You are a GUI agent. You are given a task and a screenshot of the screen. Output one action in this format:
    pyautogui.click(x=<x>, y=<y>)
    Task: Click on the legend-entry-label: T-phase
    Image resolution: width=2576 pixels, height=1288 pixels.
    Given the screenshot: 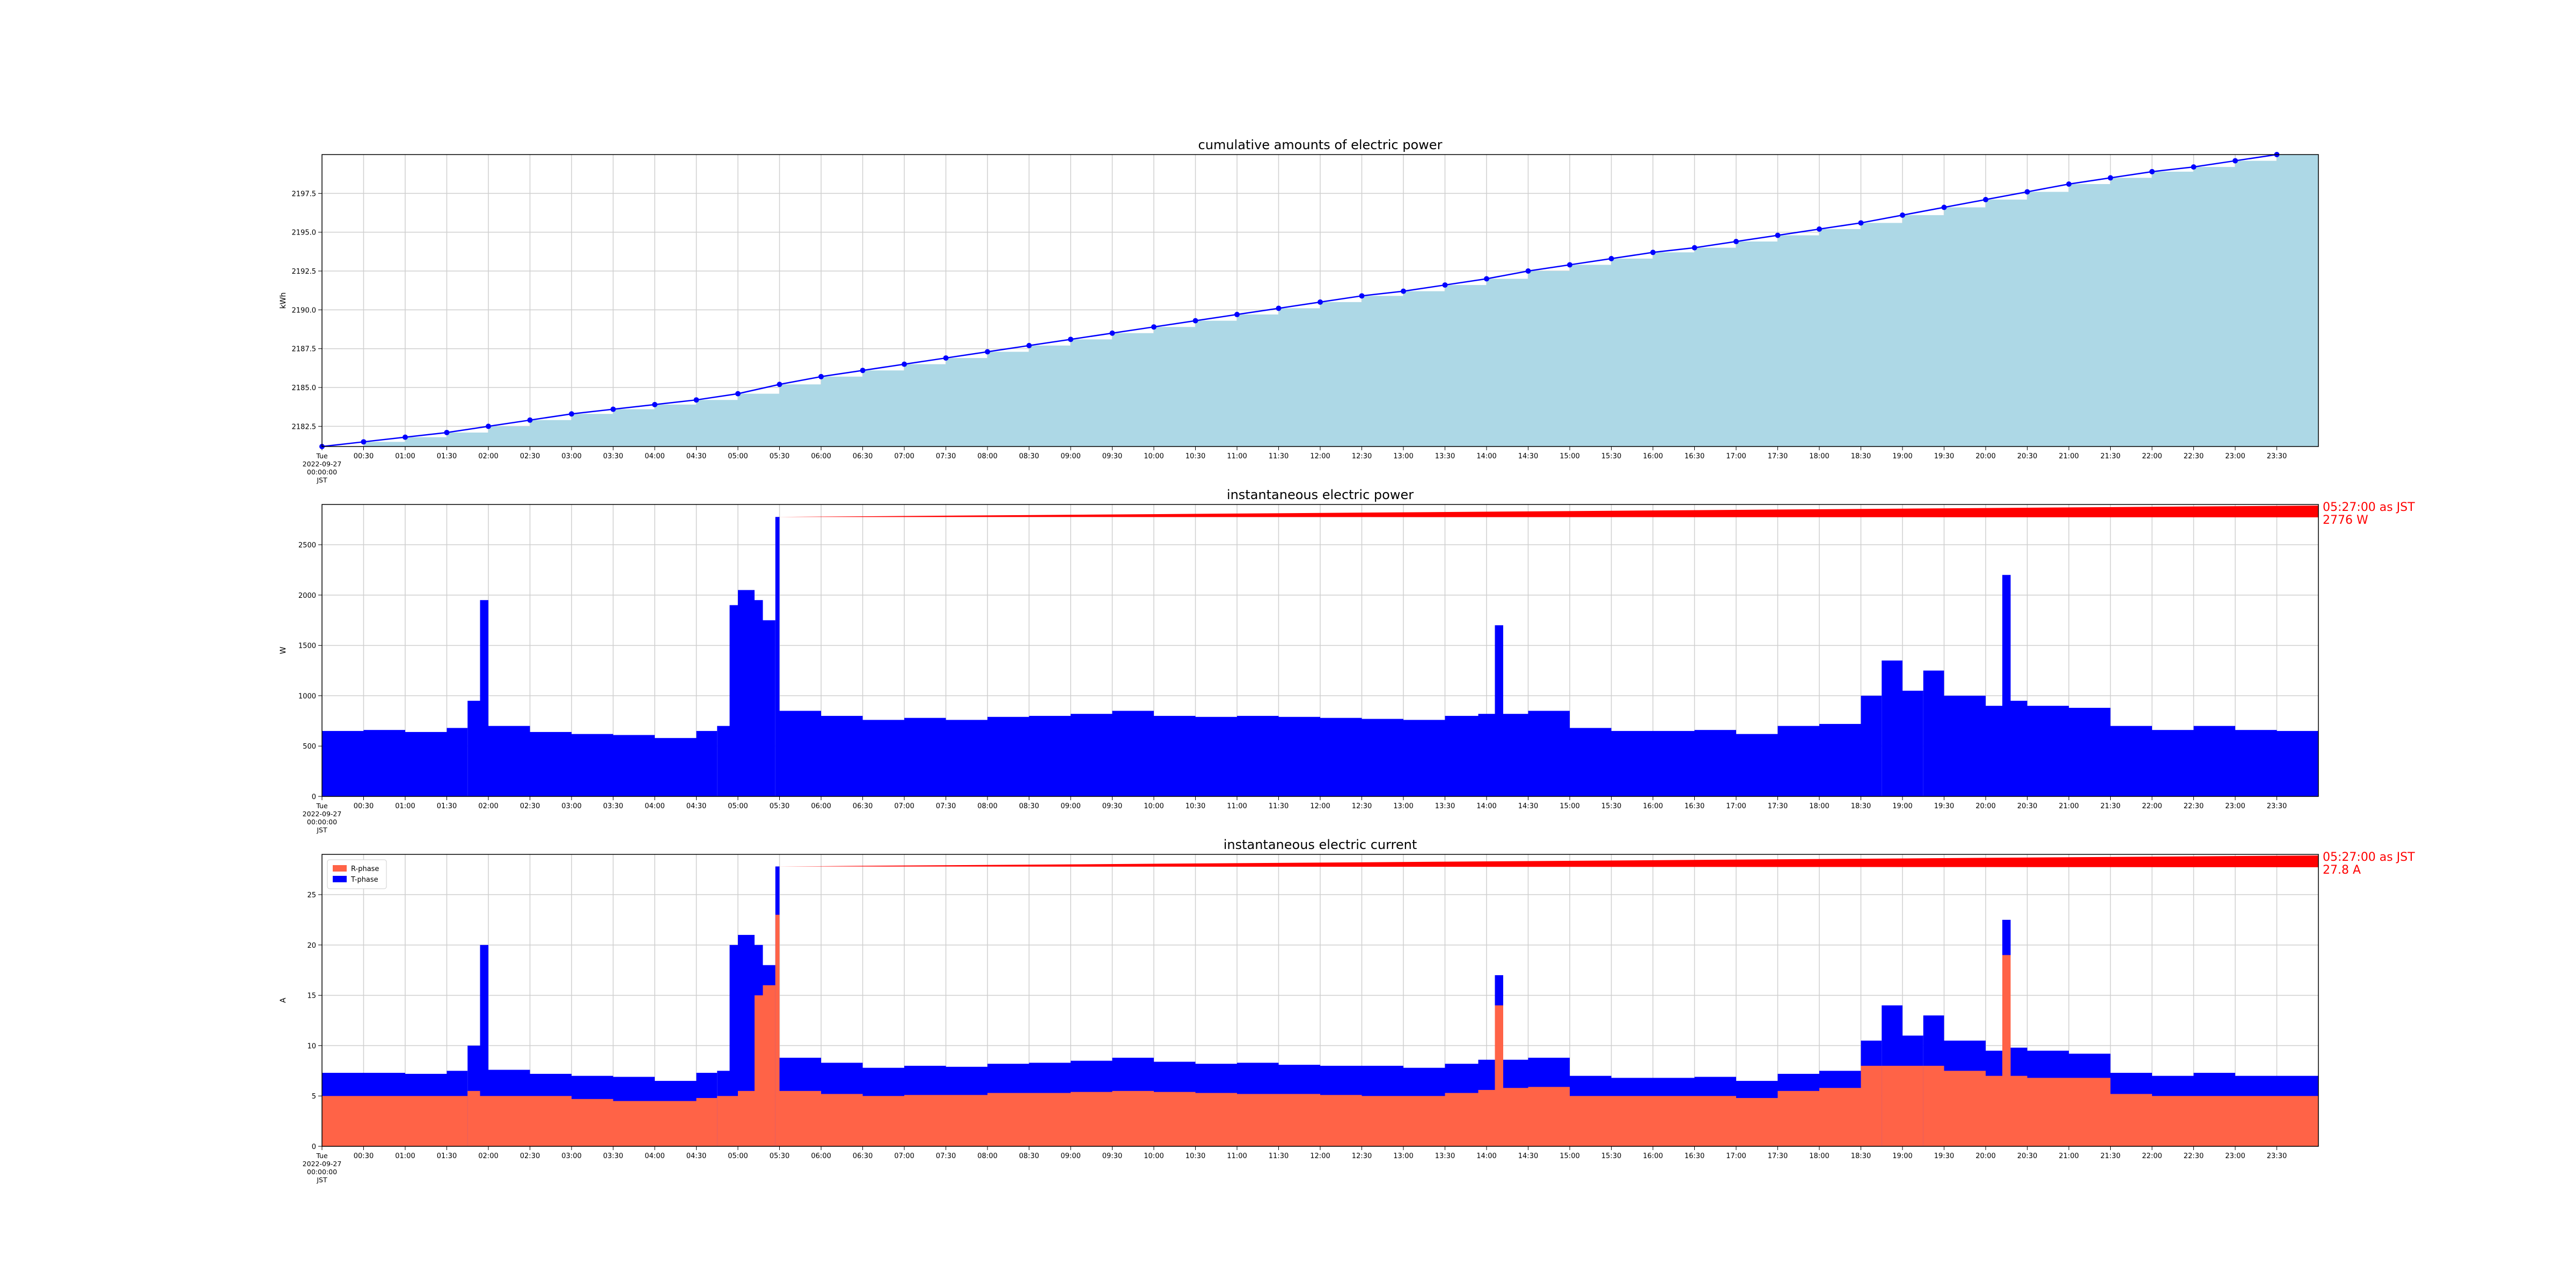 What is the action you would take?
    pyautogui.click(x=364, y=880)
    